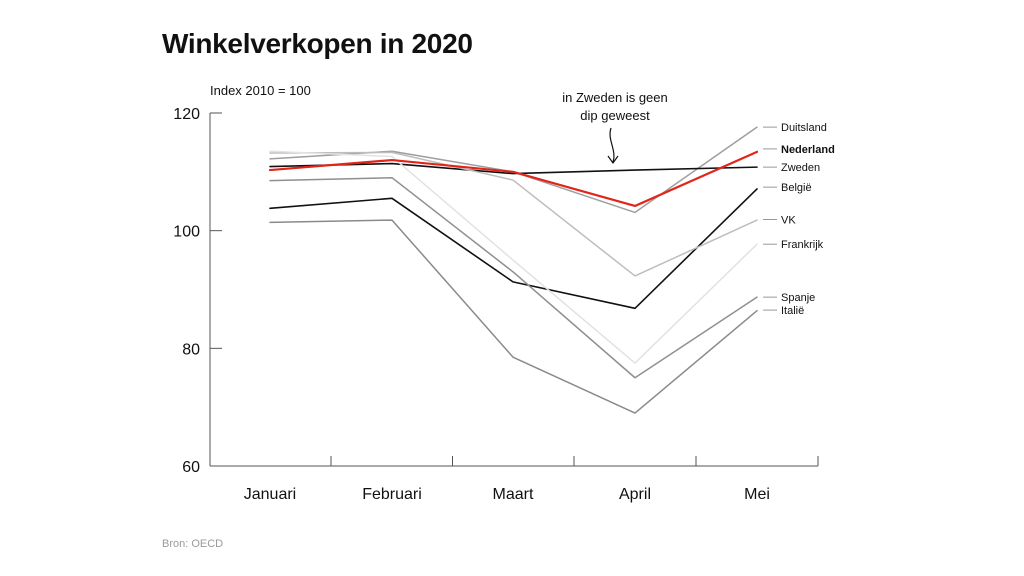 Image resolution: width=1024 pixels, height=576 pixels. I want to click on annotation-arrowhead, so click(613, 159).